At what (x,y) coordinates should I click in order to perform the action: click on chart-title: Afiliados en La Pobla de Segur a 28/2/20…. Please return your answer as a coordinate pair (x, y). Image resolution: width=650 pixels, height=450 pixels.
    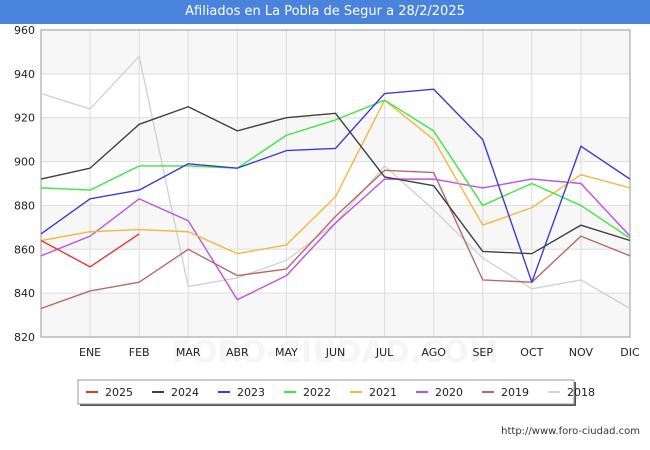
    Looking at the image, I should click on (325, 12).